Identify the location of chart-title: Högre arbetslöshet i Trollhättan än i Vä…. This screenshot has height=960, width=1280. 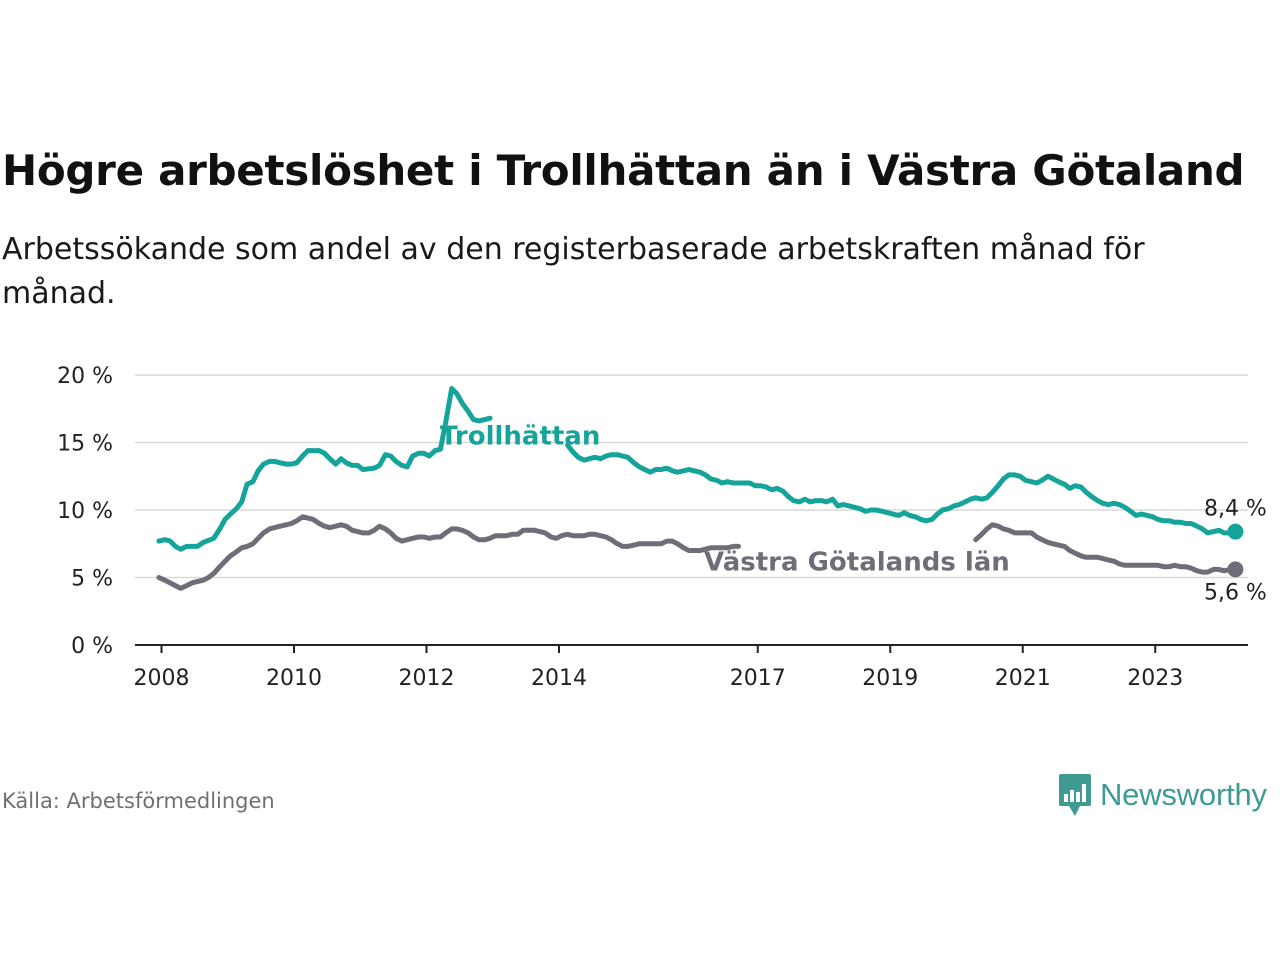
(623, 170).